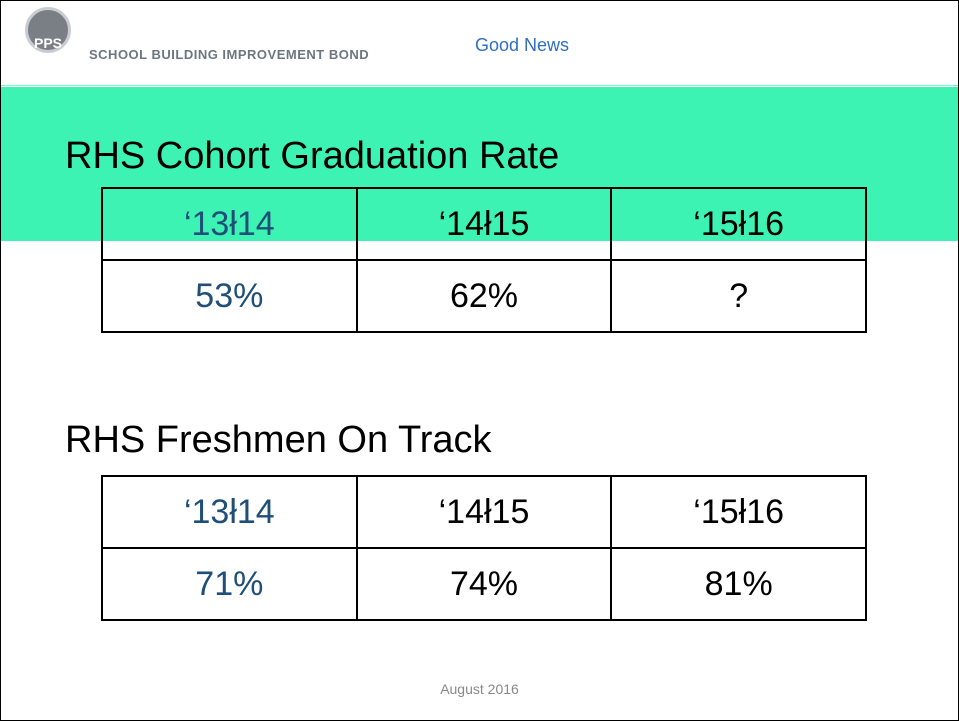 This screenshot has height=721, width=959. Describe the element at coordinates (229, 296) in the screenshot. I see `cell: 53%` at that location.